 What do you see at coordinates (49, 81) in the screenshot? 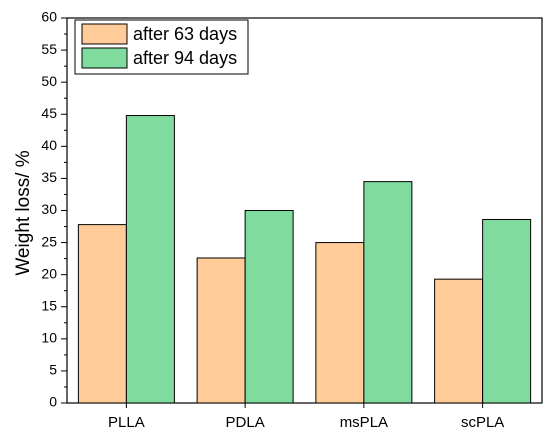
I see `y-tick-label: 50` at bounding box center [49, 81].